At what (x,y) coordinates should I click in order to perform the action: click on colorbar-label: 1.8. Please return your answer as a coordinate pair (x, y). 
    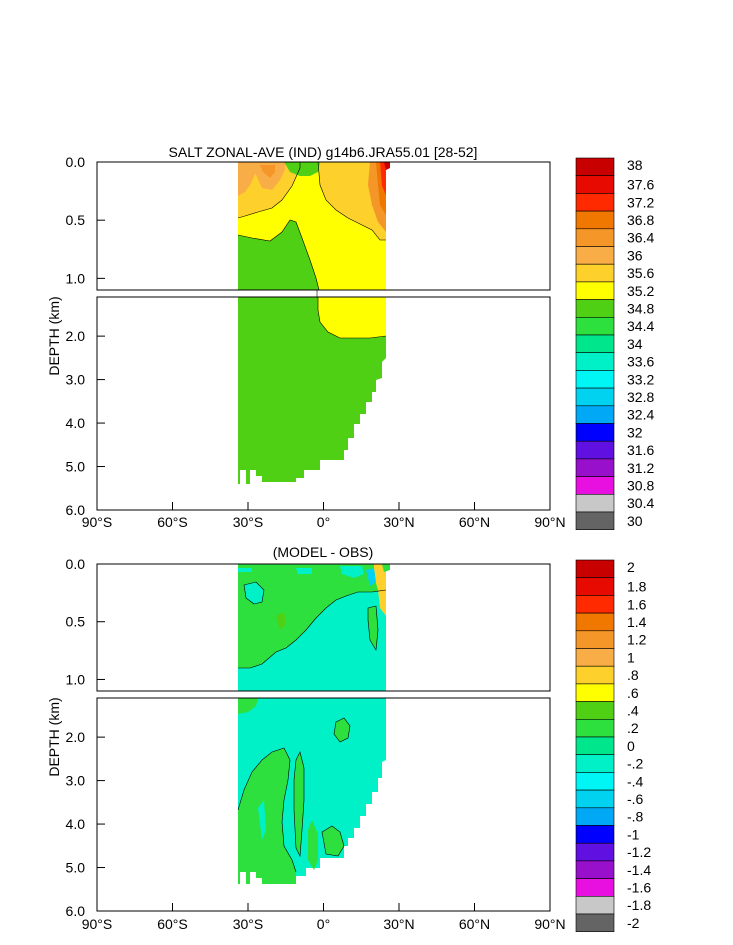
    Looking at the image, I should click on (637, 587).